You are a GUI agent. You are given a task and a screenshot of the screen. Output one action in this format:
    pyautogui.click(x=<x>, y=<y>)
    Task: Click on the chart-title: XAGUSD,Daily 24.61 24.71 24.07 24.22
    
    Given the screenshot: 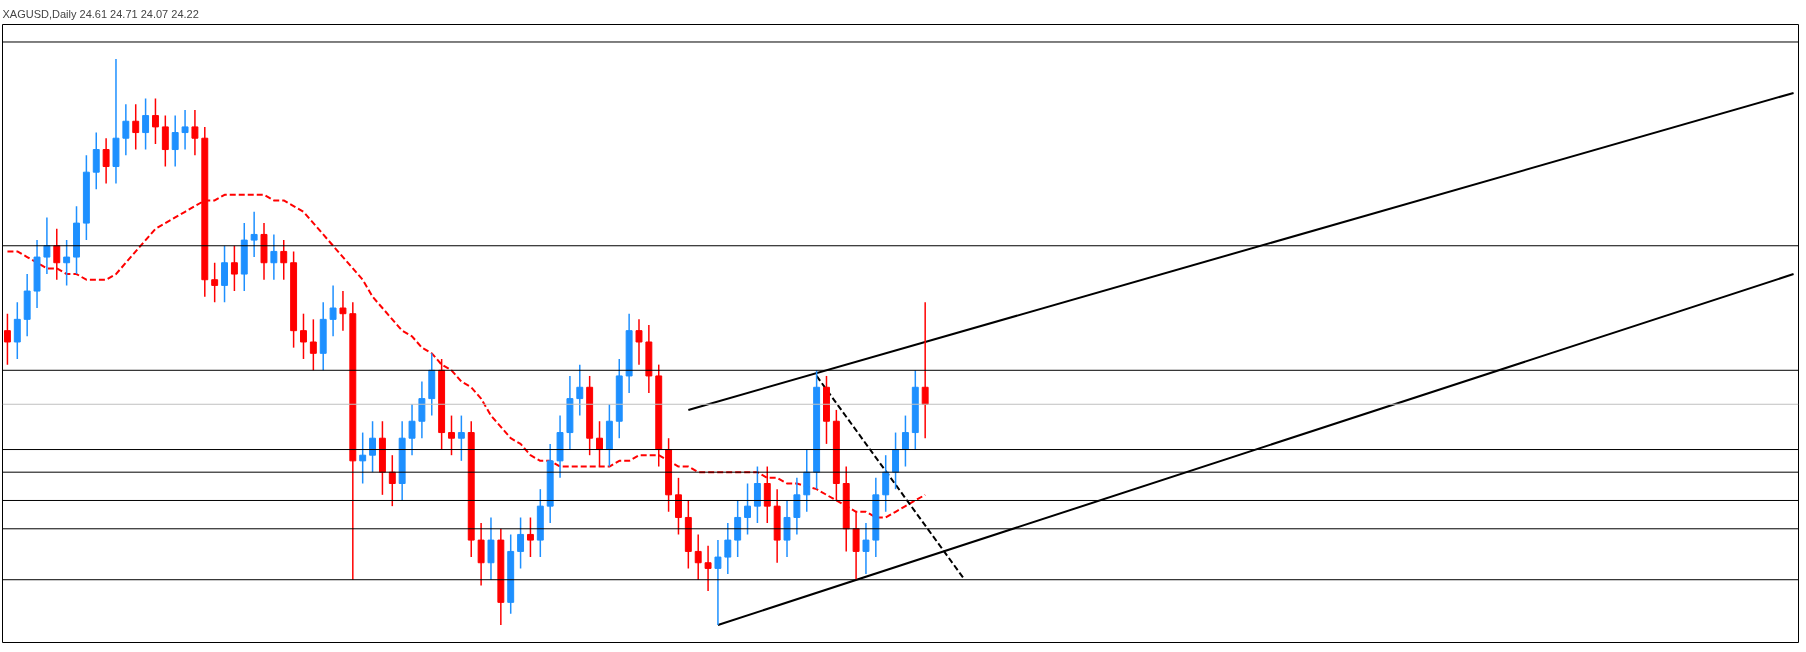 What is the action you would take?
    pyautogui.click(x=100, y=13)
    